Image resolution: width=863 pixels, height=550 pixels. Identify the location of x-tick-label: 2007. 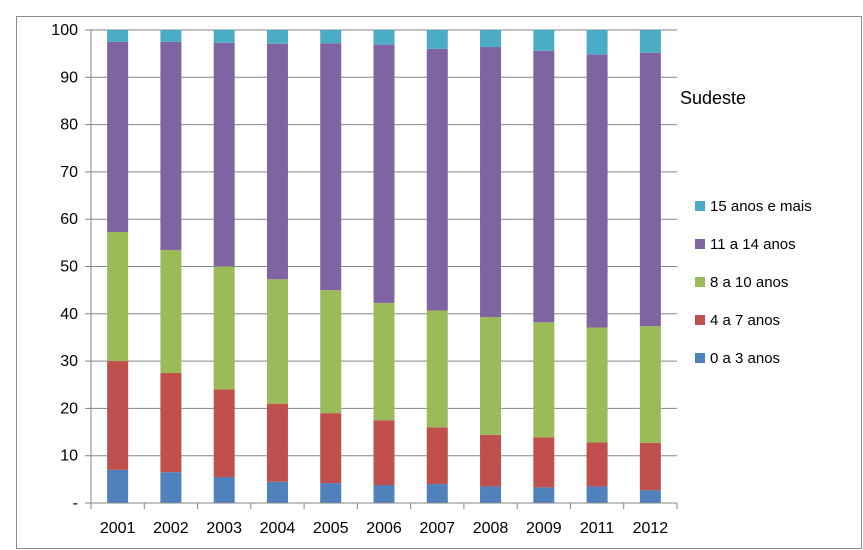
(437, 528).